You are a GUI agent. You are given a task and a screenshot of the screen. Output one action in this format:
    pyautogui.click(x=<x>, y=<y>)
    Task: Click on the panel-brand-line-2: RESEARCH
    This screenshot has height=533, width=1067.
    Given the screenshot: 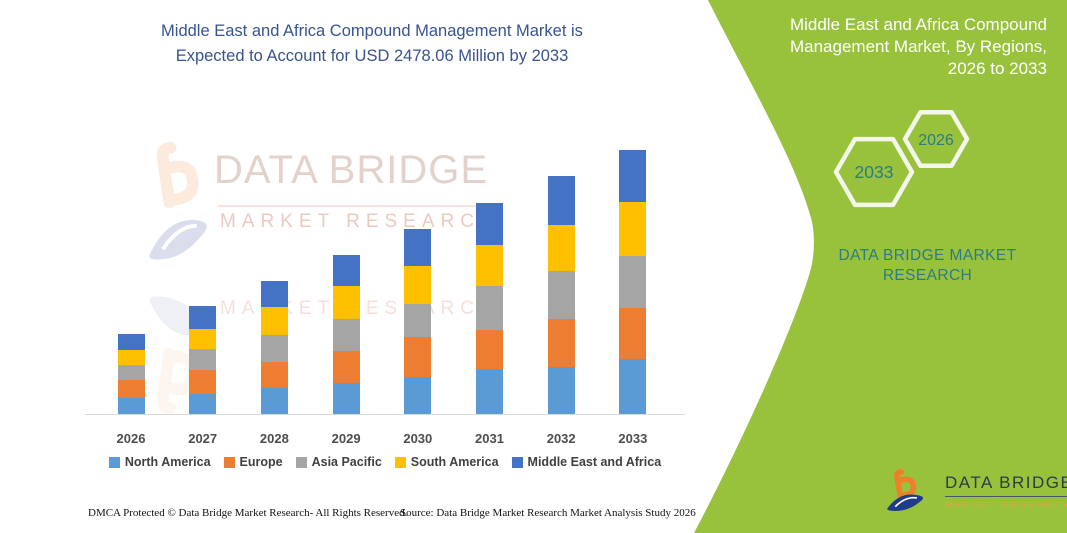 What is the action you would take?
    pyautogui.click(x=927, y=275)
    